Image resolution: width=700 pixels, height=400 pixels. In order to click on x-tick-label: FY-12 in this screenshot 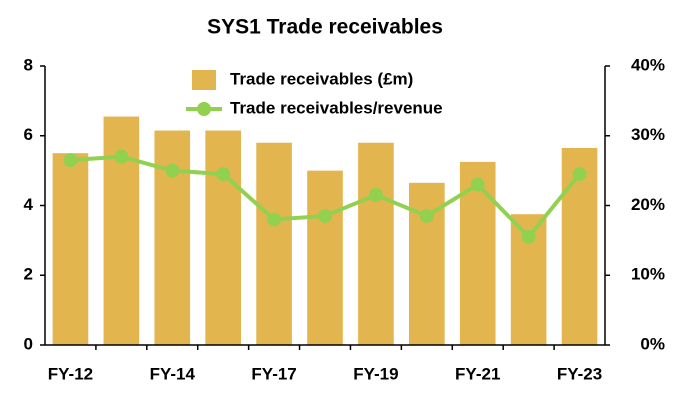, I will do `click(70, 373)`.